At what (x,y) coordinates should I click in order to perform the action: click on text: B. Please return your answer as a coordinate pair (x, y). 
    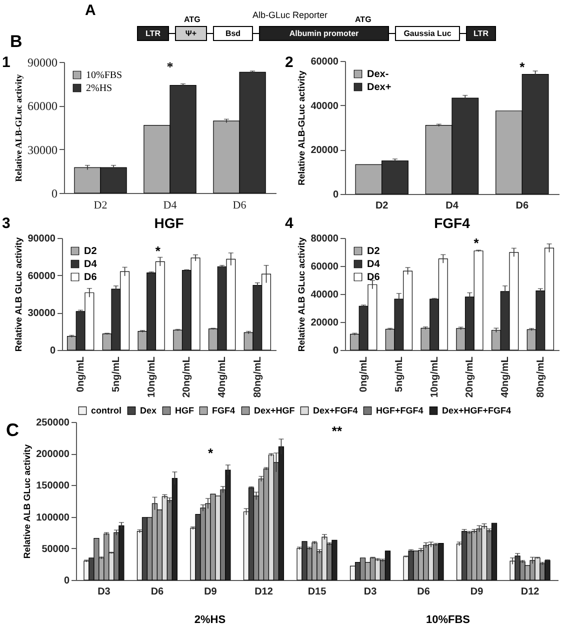
    Looking at the image, I should click on (16, 42).